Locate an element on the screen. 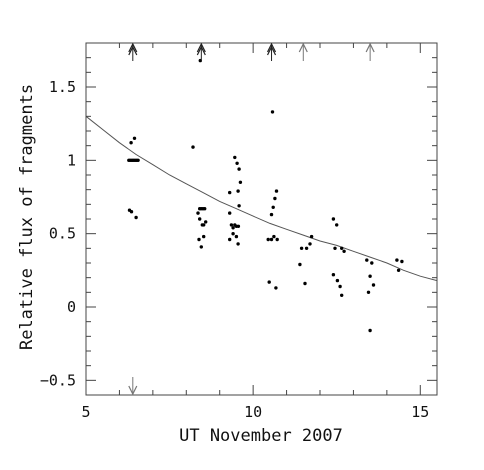 The height and width of the screenshot is (470, 484). x-tick-label: 10 is located at coordinates (253, 412).